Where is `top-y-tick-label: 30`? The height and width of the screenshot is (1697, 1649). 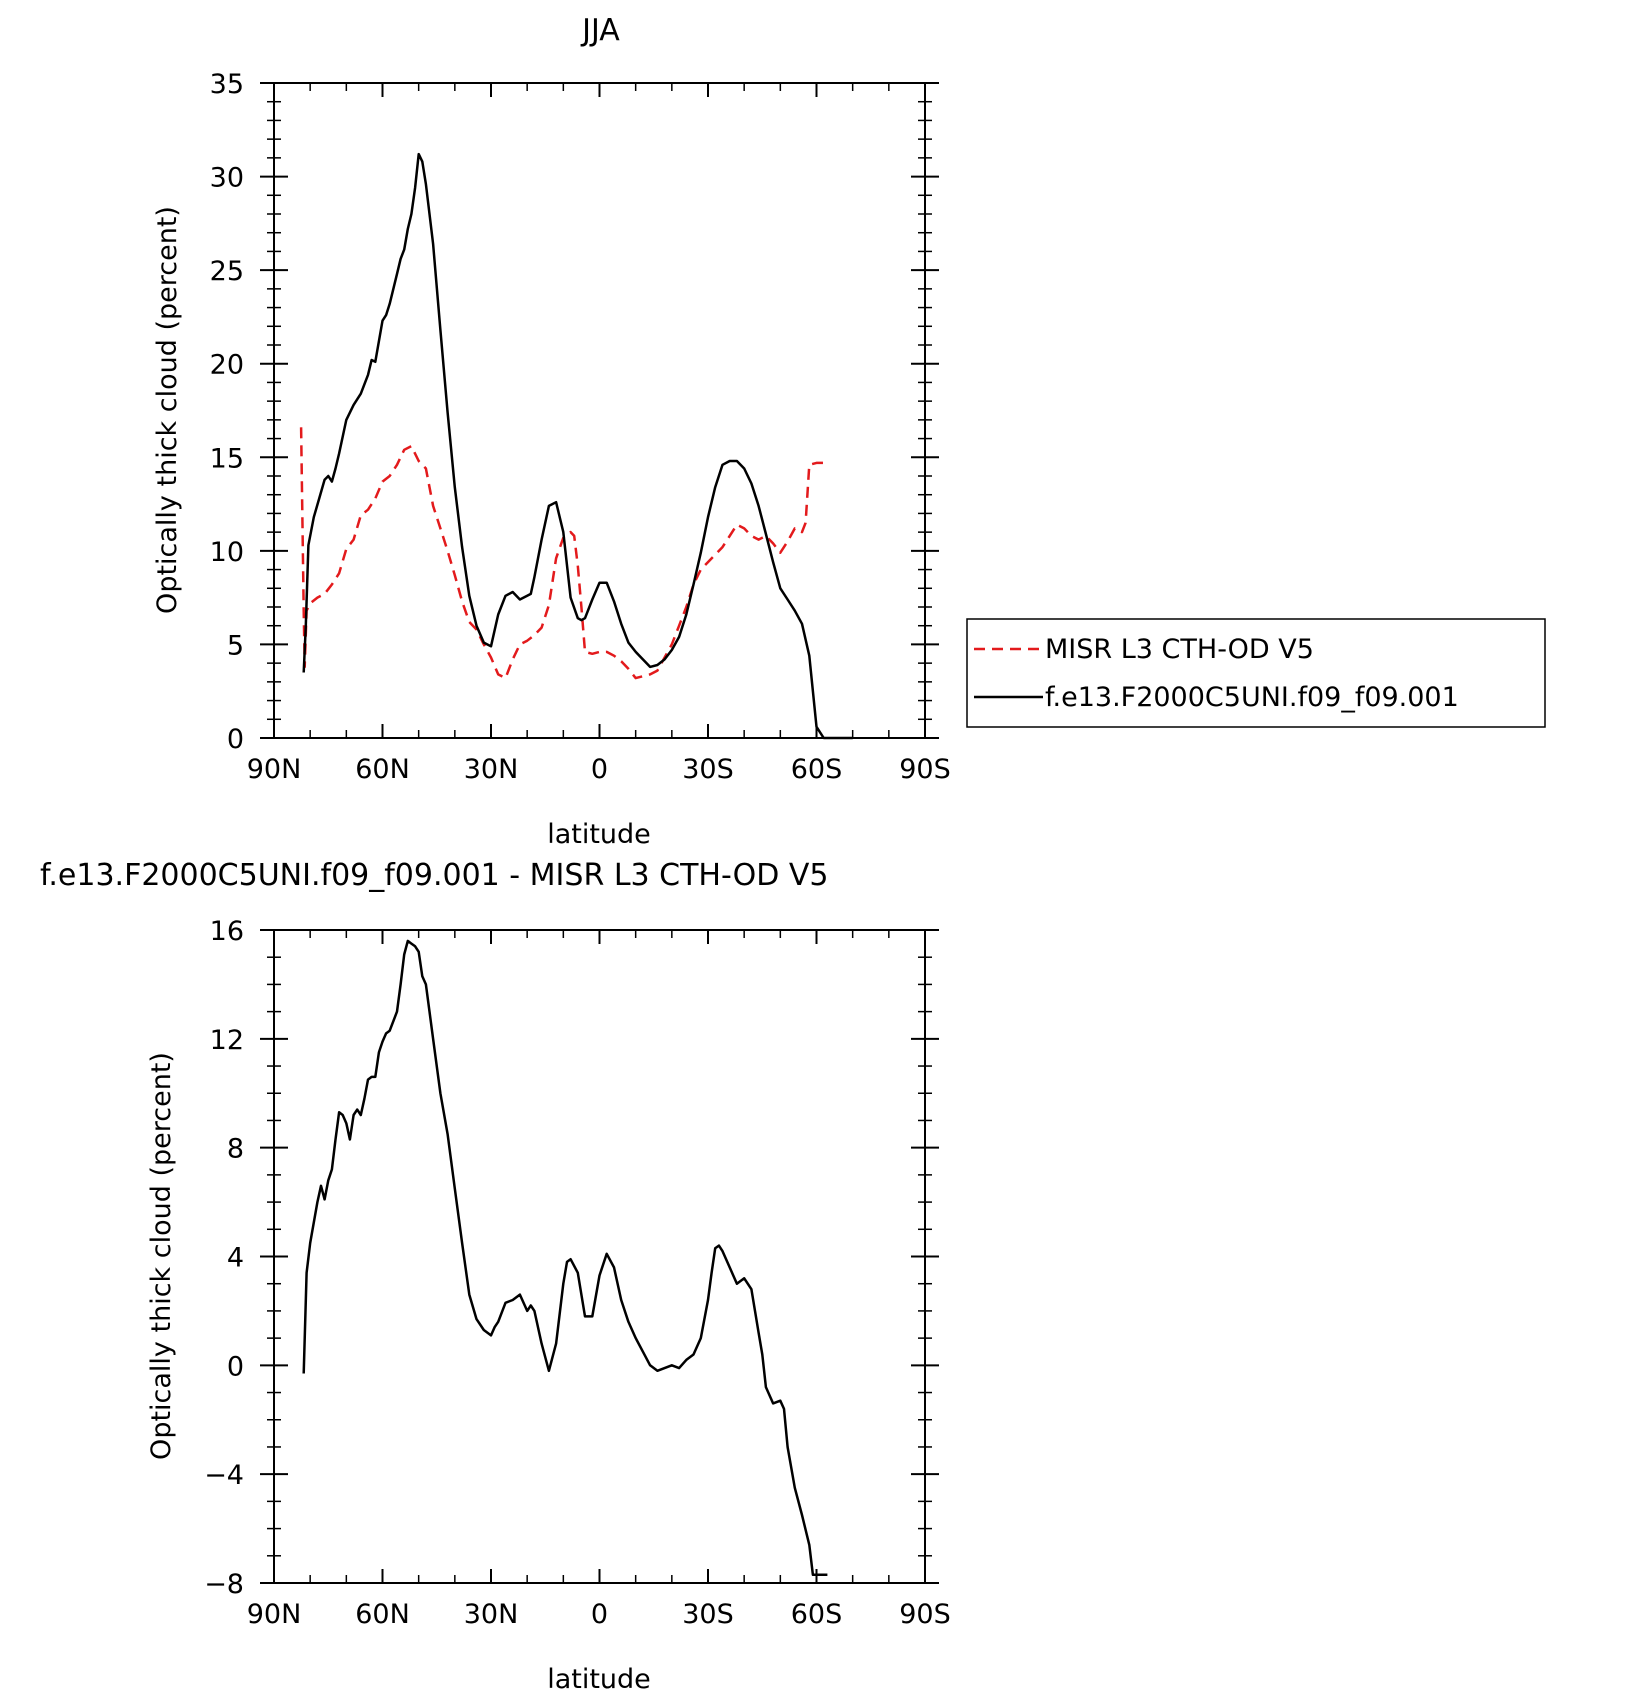
top-y-tick-label: 30 is located at coordinates (227, 178).